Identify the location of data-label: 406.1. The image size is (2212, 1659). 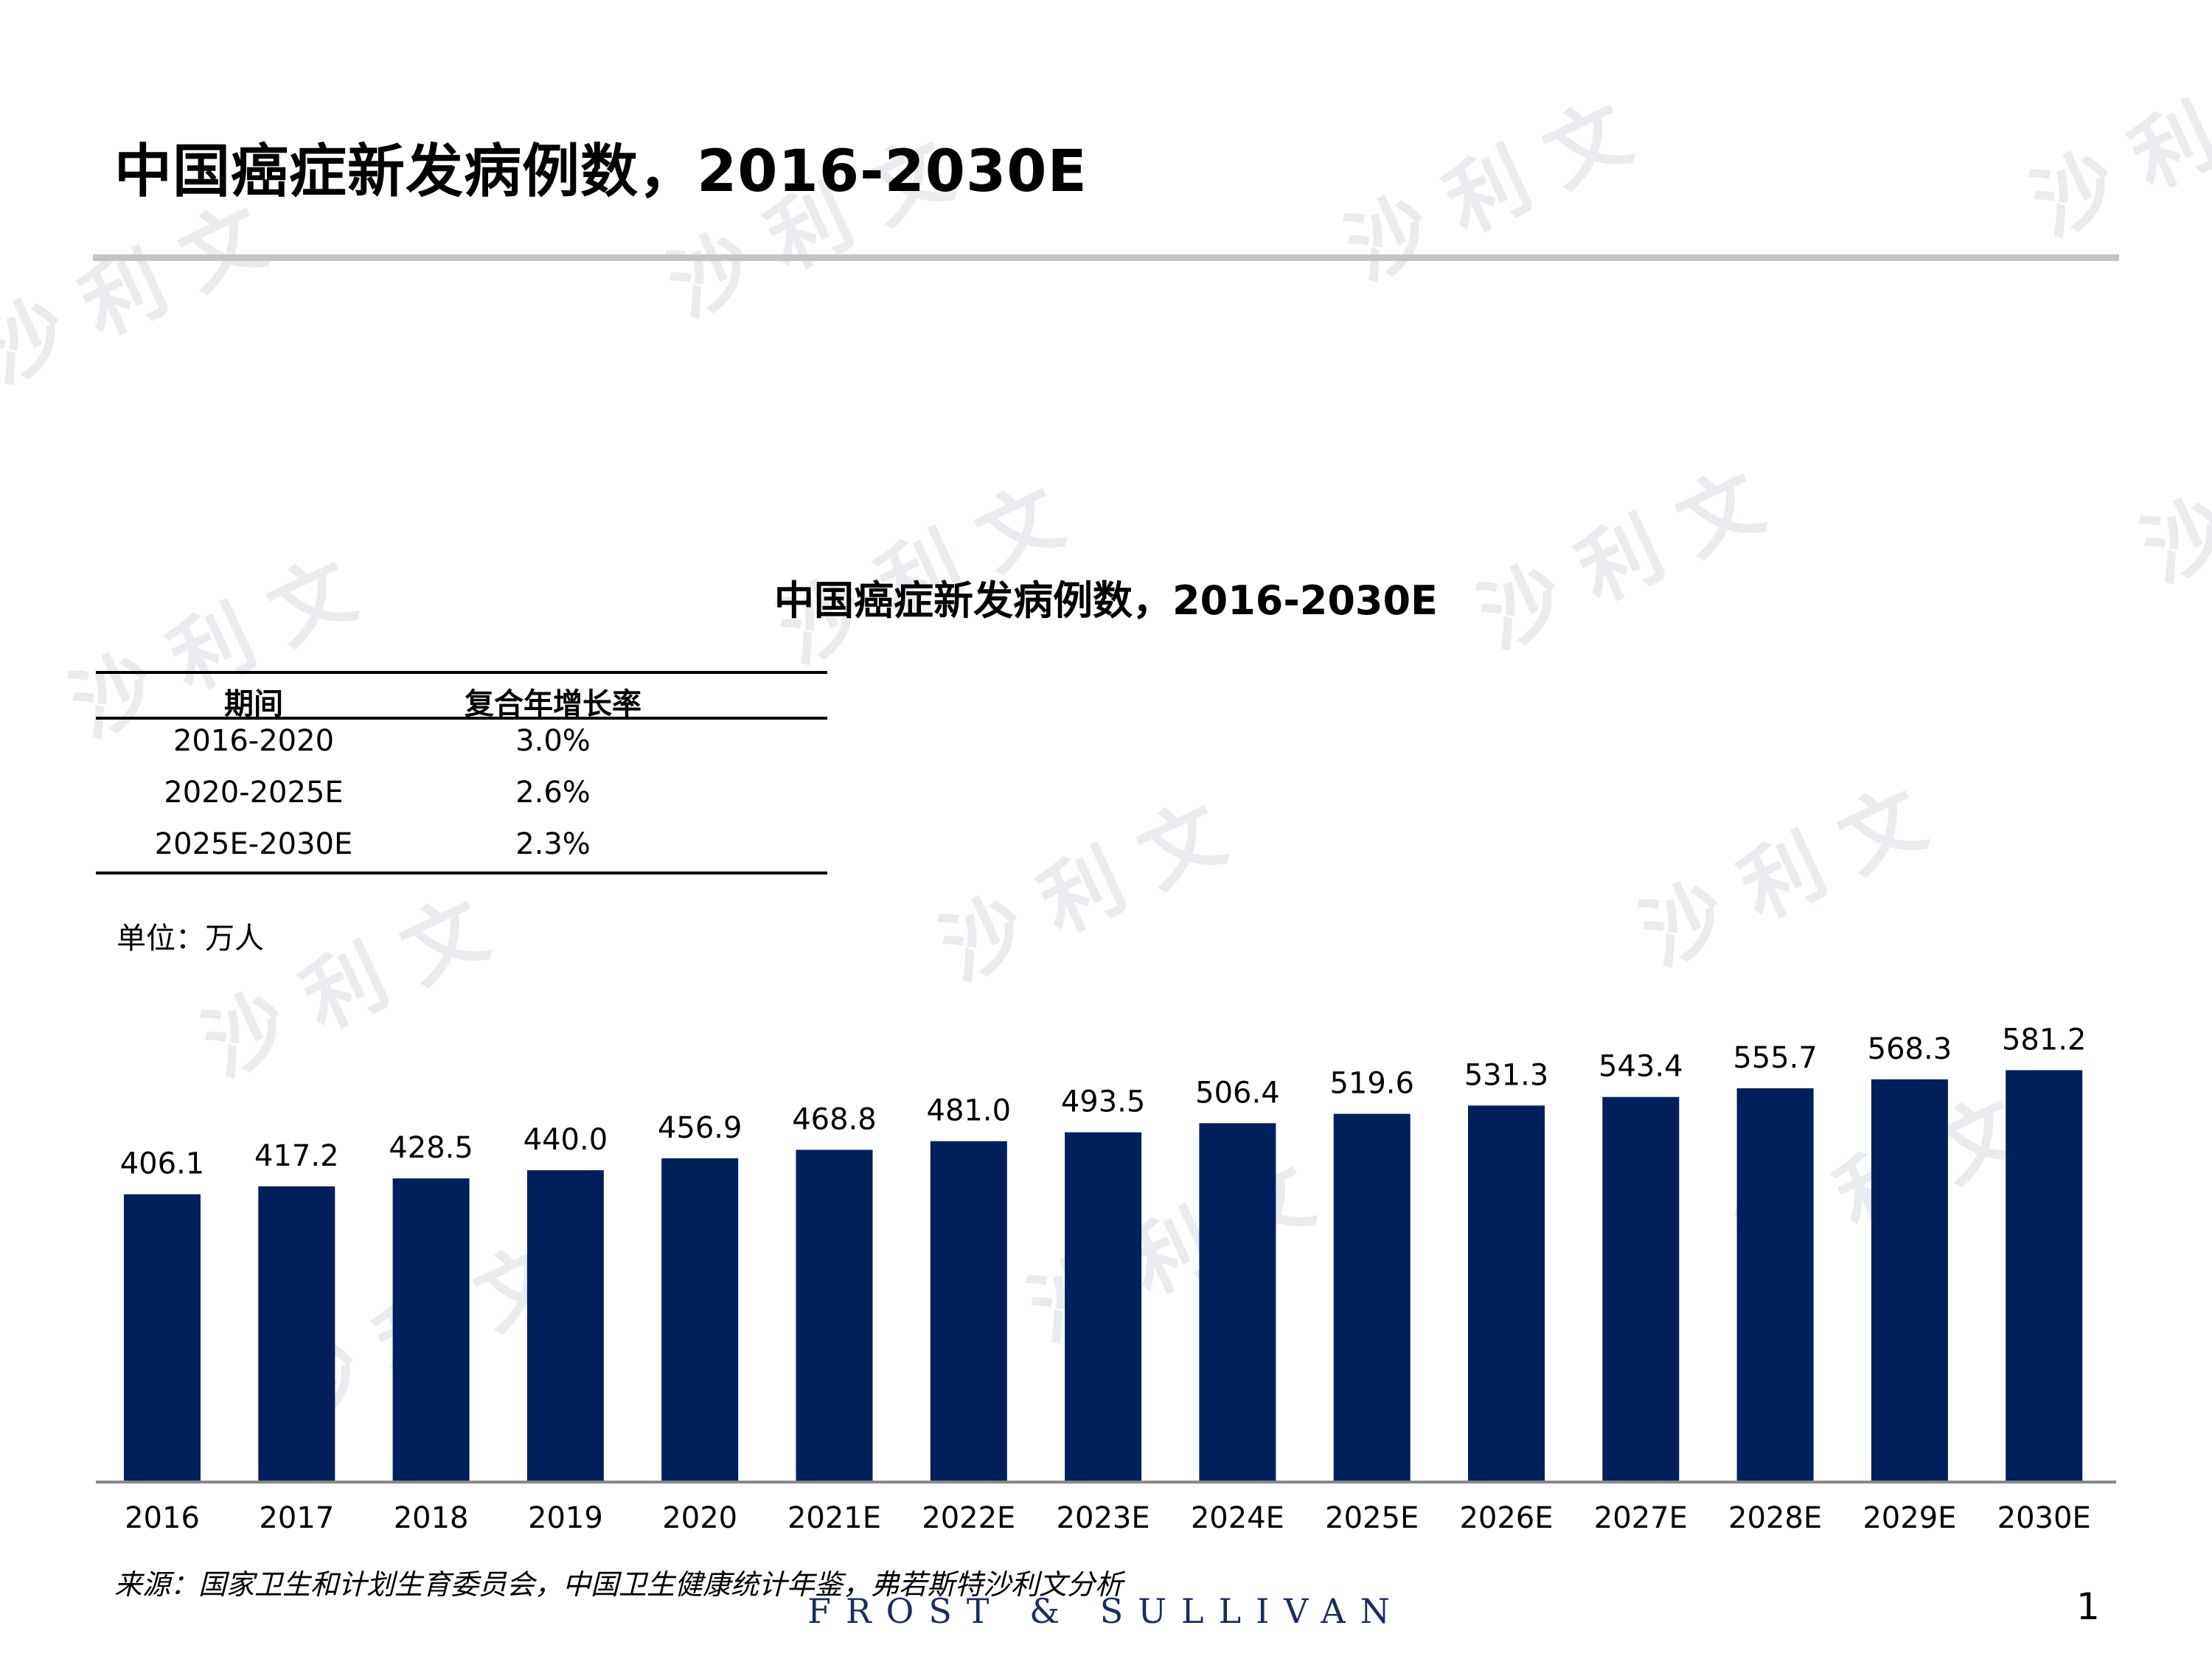
(162, 1164).